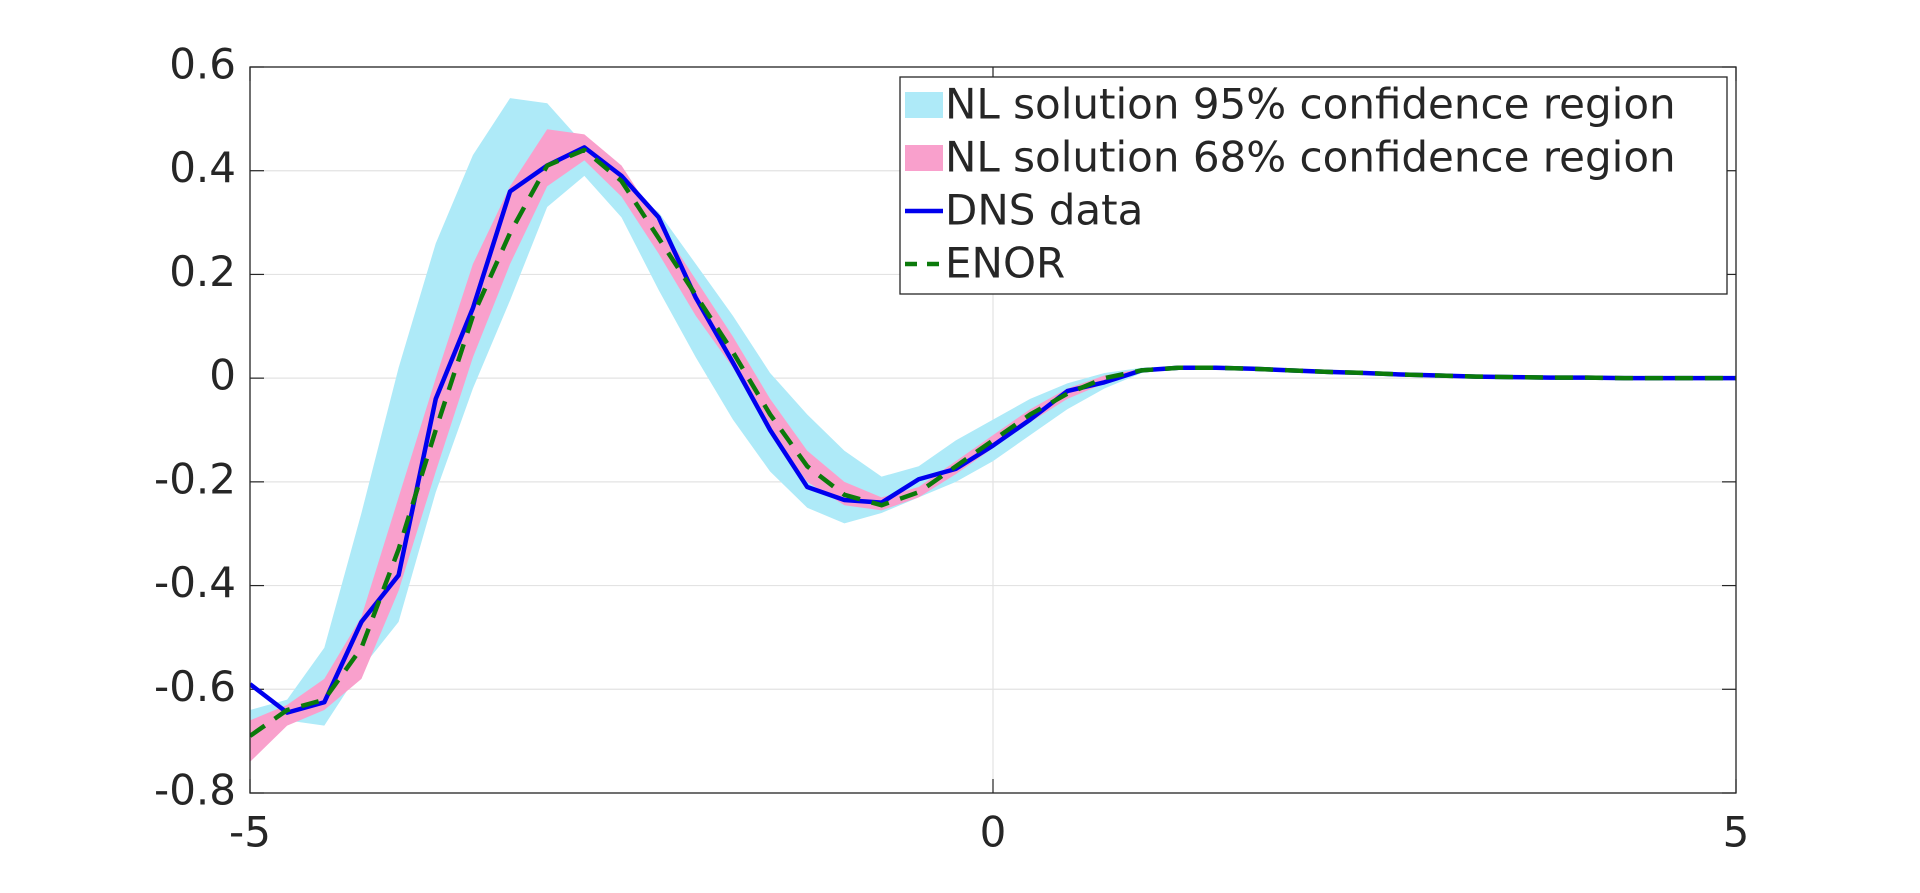 This screenshot has height=893, width=1920. Describe the element at coordinates (1310, 157) in the screenshot. I see `legend-label: NL solution 68% confidence region` at that location.